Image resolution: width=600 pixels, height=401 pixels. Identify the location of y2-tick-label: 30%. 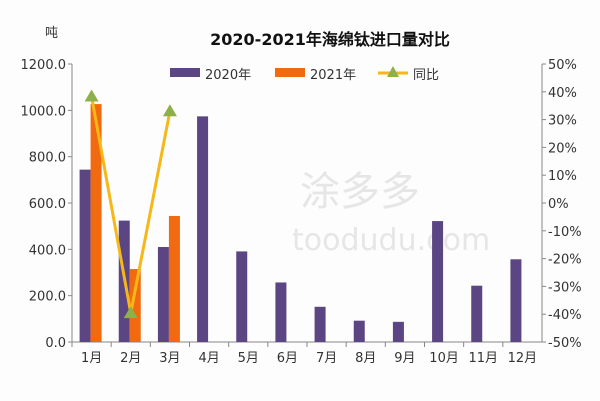
(562, 121).